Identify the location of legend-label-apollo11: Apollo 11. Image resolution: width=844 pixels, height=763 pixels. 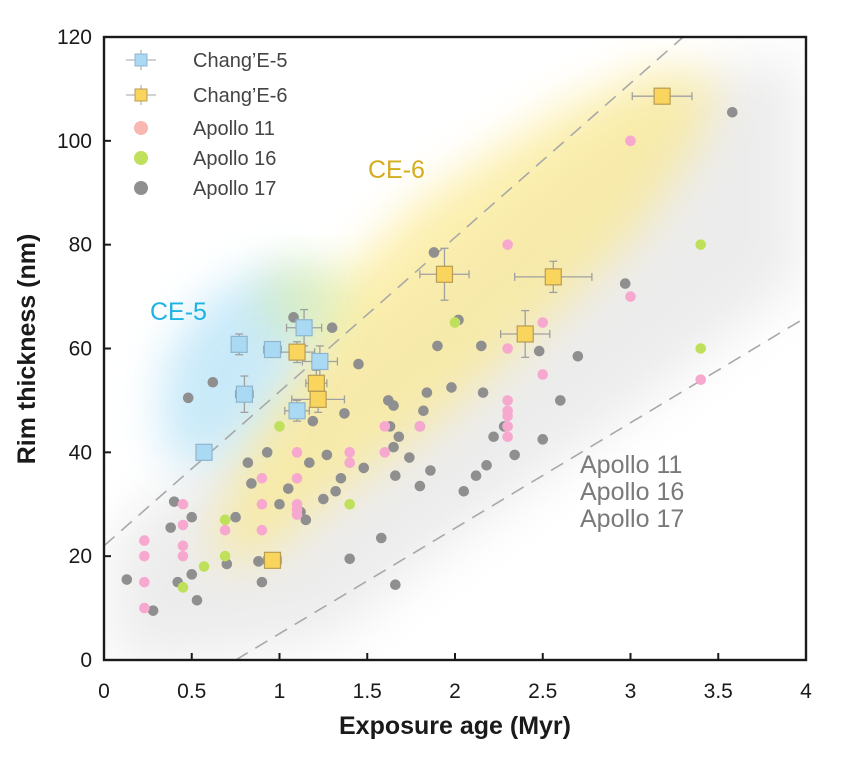
(234, 129).